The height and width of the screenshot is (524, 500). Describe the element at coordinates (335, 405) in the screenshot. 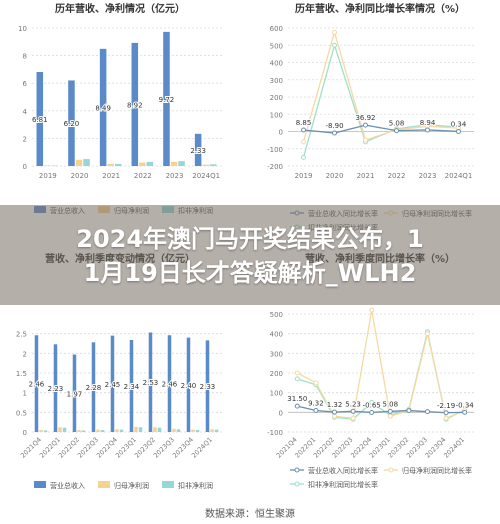

I see `data-label: 1.32` at that location.